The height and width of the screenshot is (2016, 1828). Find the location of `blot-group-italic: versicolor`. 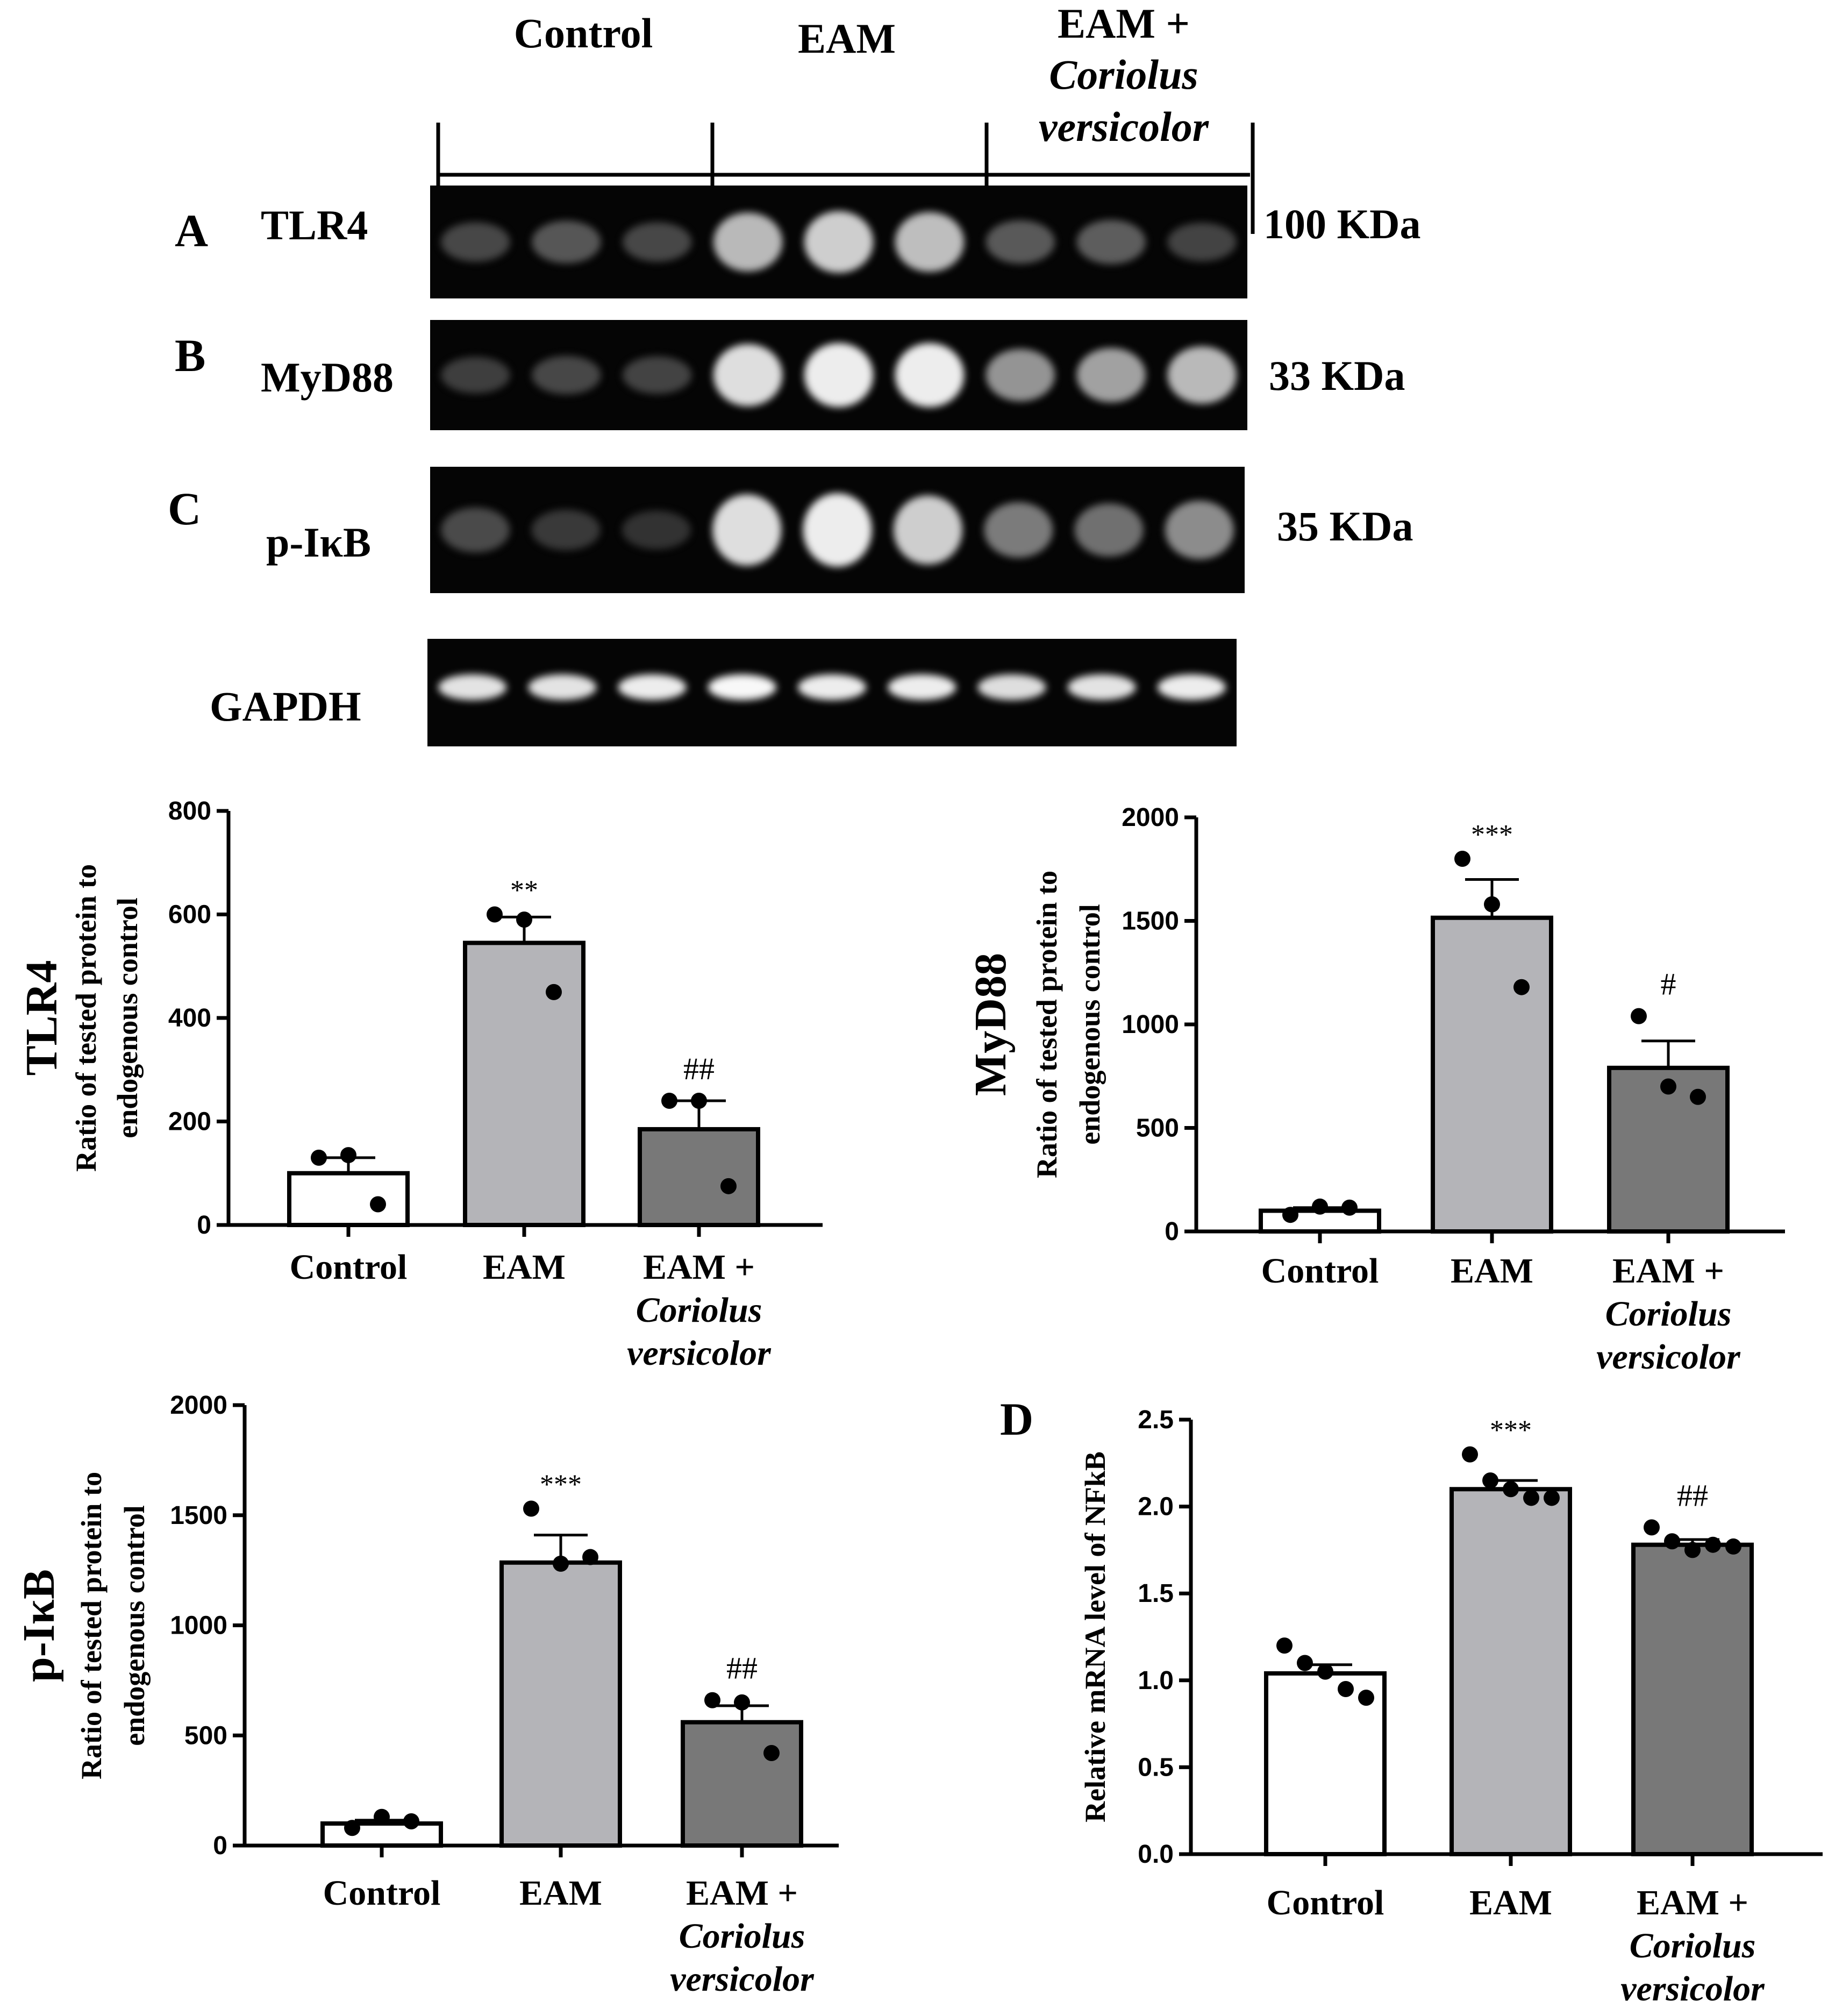

blot-group-italic: versicolor is located at coordinates (1124, 126).